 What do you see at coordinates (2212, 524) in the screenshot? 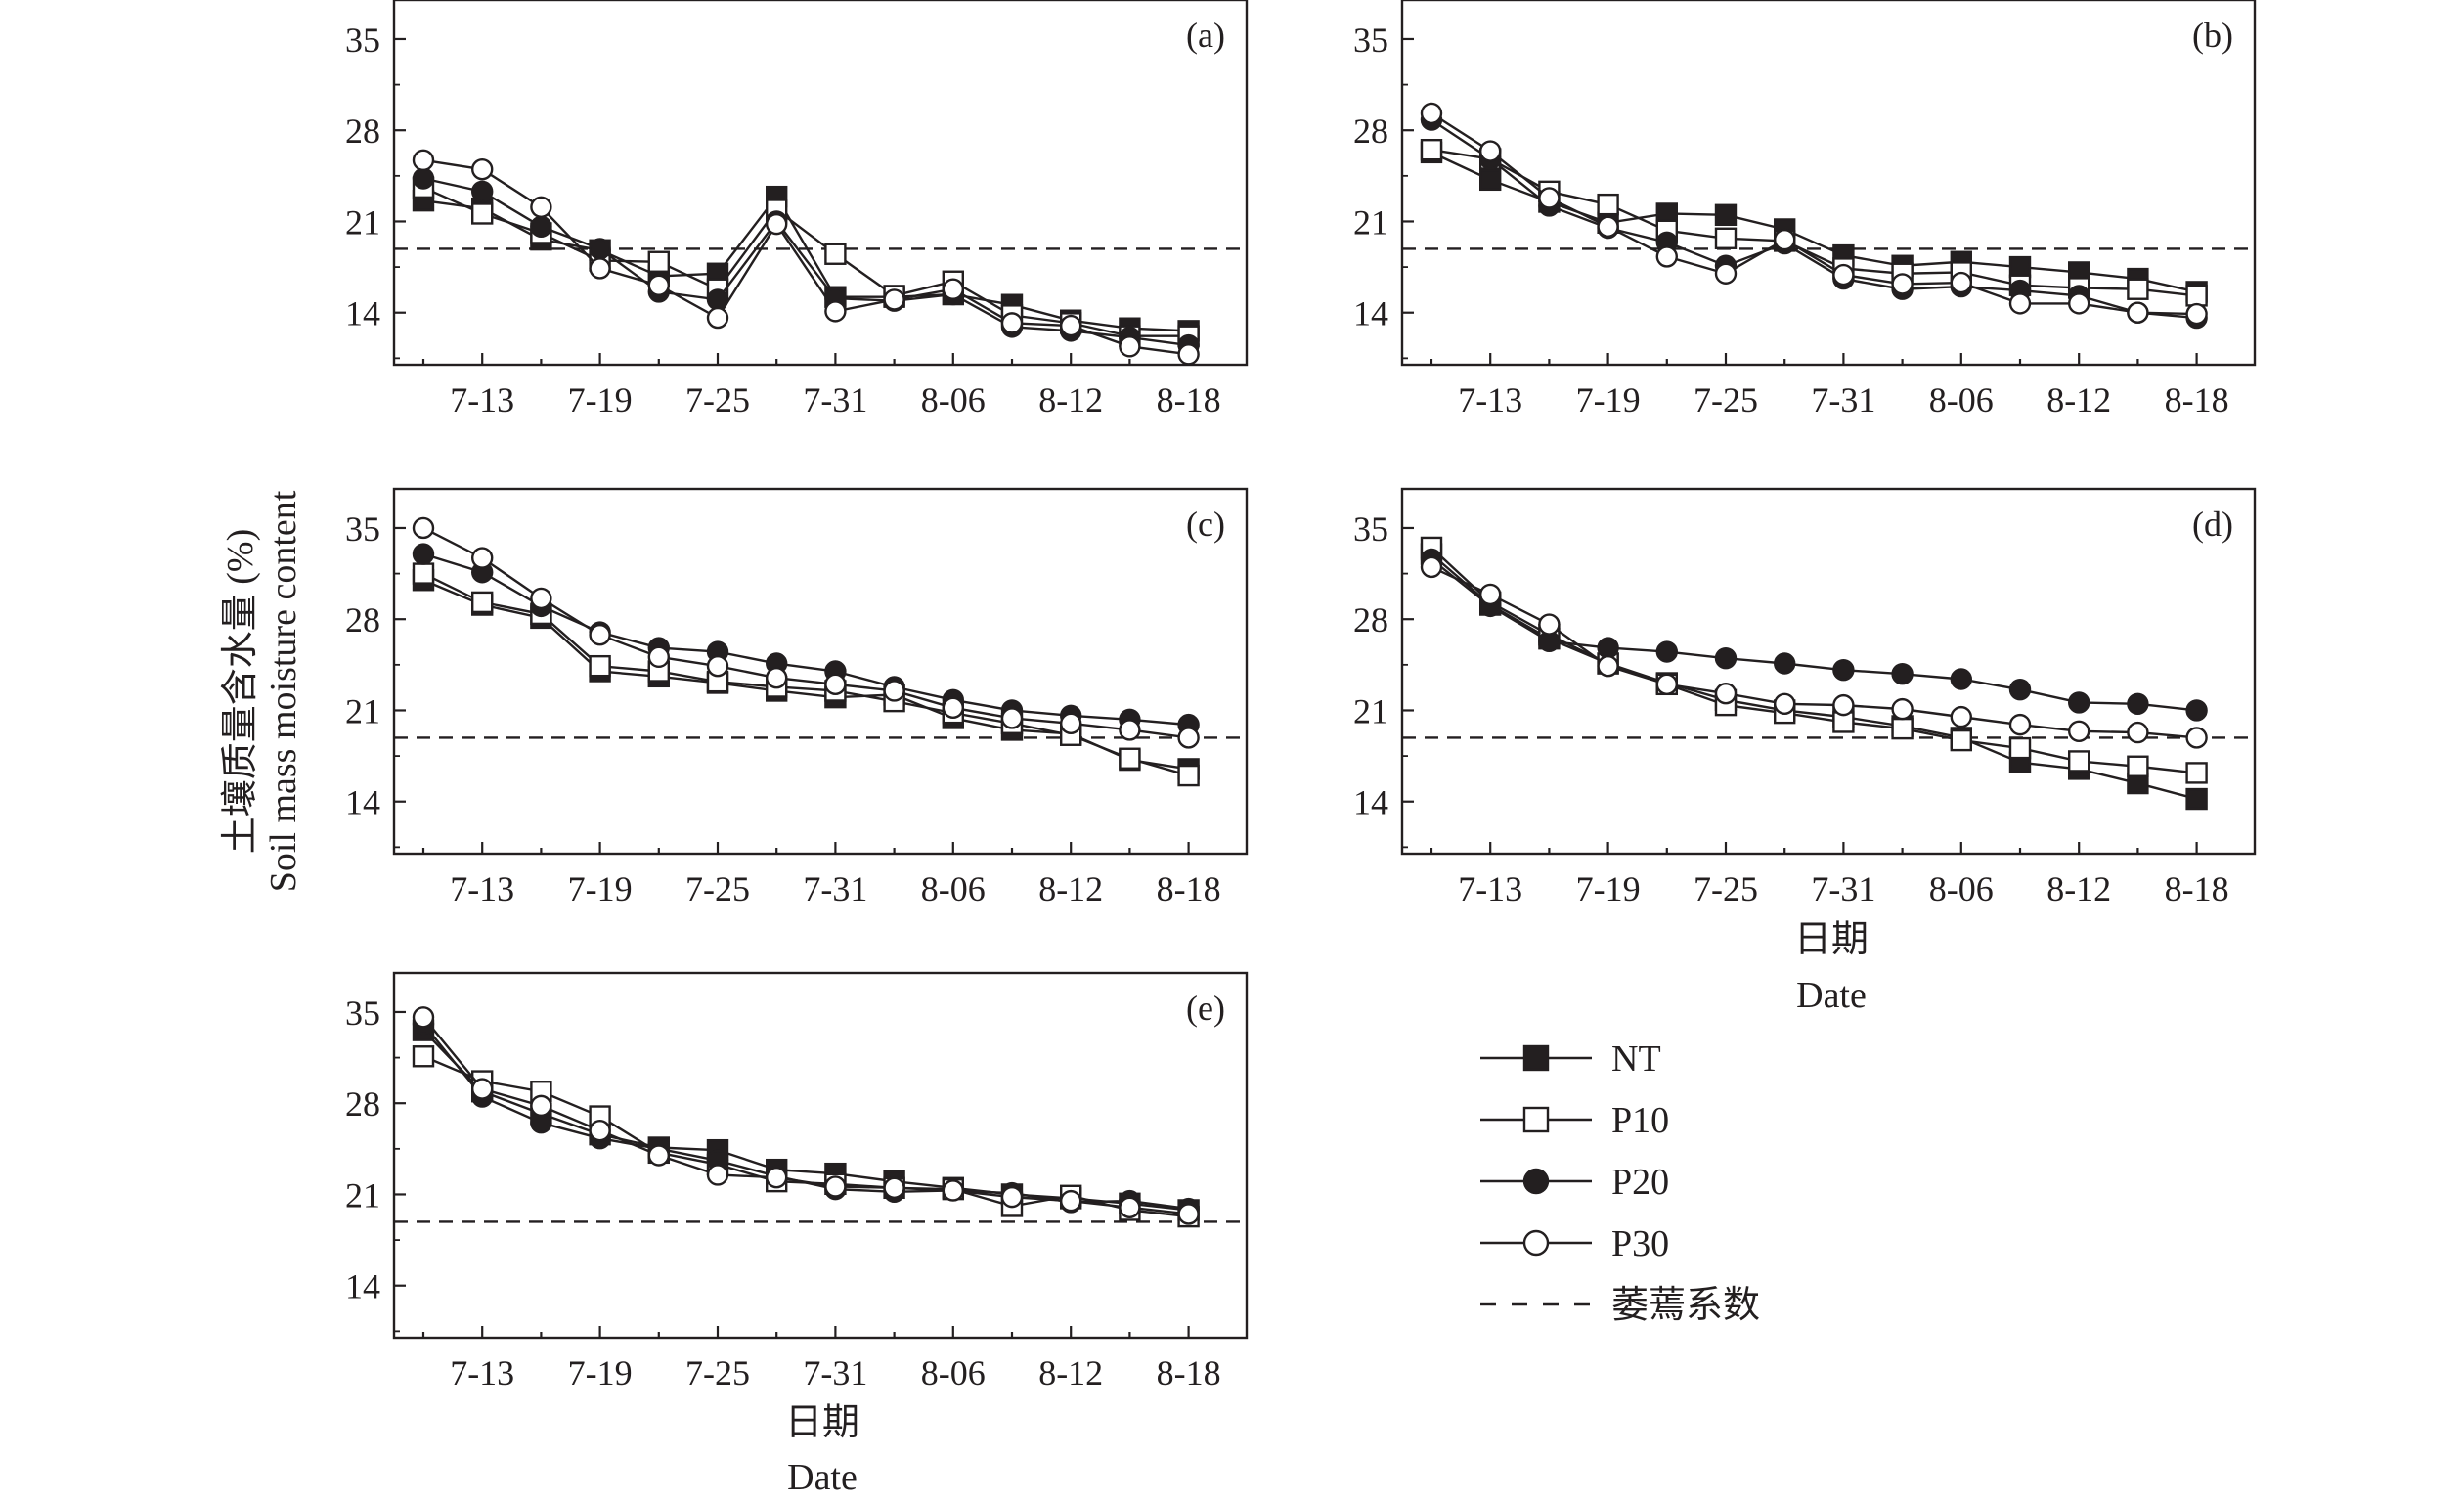
I see `panel-label: (d)` at bounding box center [2212, 524].